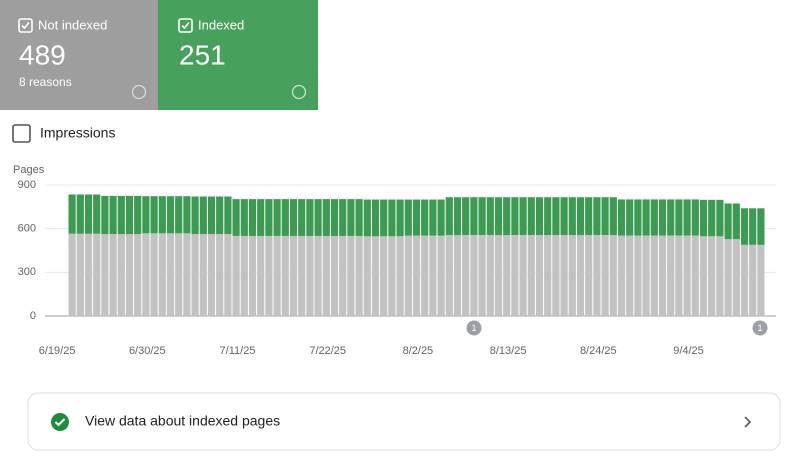 Image resolution: width=800 pixels, height=463 pixels. What do you see at coordinates (27, 229) in the screenshot?
I see `y-tick-label: 600` at bounding box center [27, 229].